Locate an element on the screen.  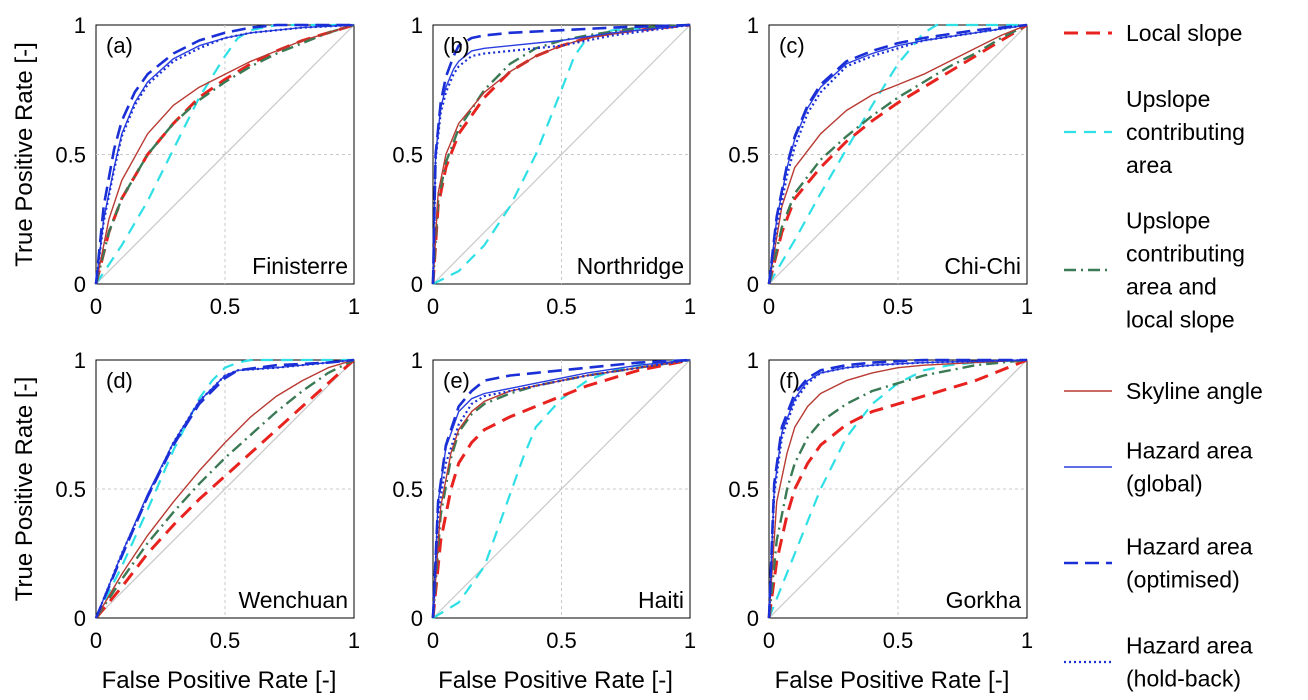
panel-label: (d) is located at coordinates (119, 380).